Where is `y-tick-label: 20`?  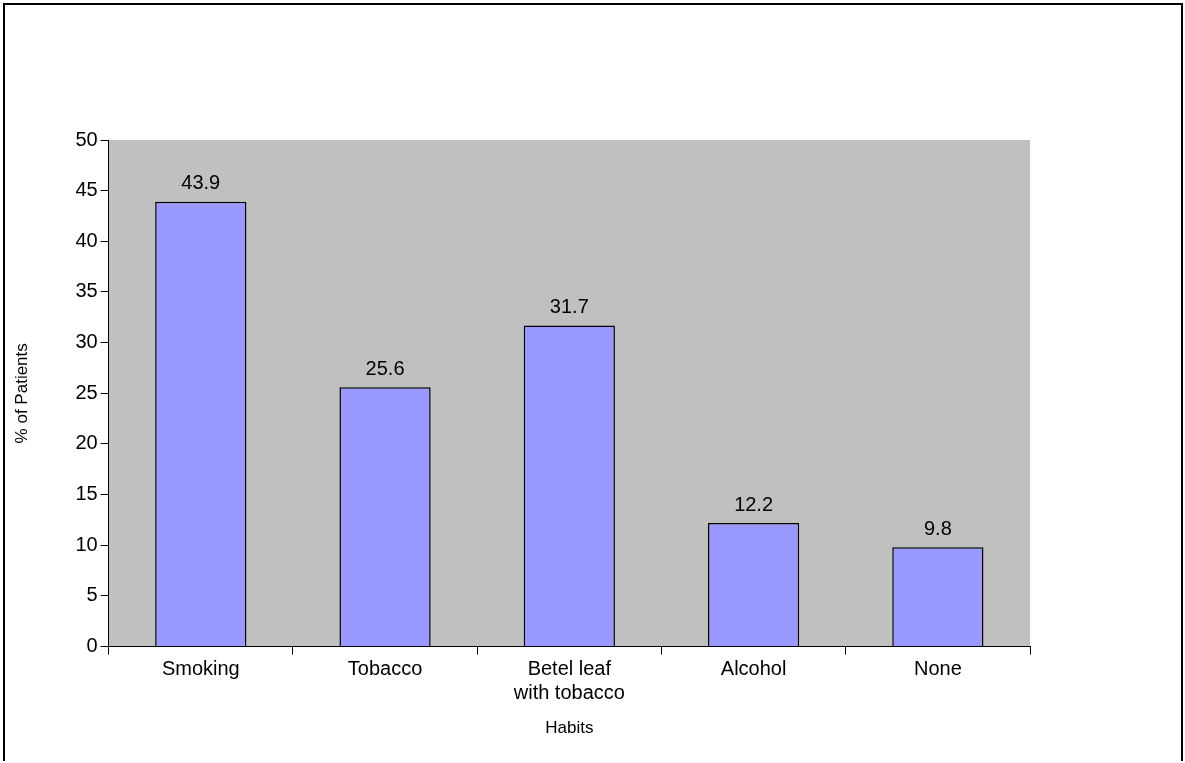 y-tick-label: 20 is located at coordinates (86, 442).